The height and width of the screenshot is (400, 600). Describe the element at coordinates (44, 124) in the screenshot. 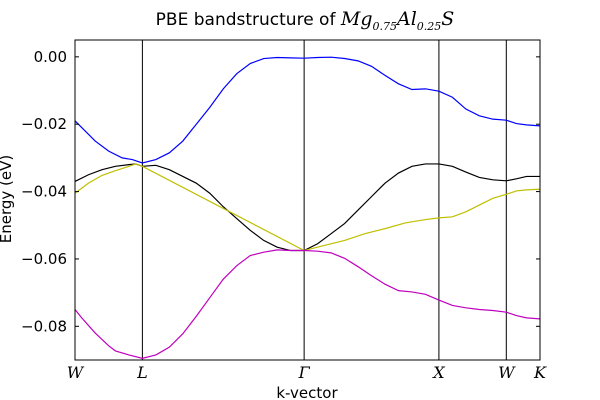

I see `y-tick-label: −0.02` at that location.